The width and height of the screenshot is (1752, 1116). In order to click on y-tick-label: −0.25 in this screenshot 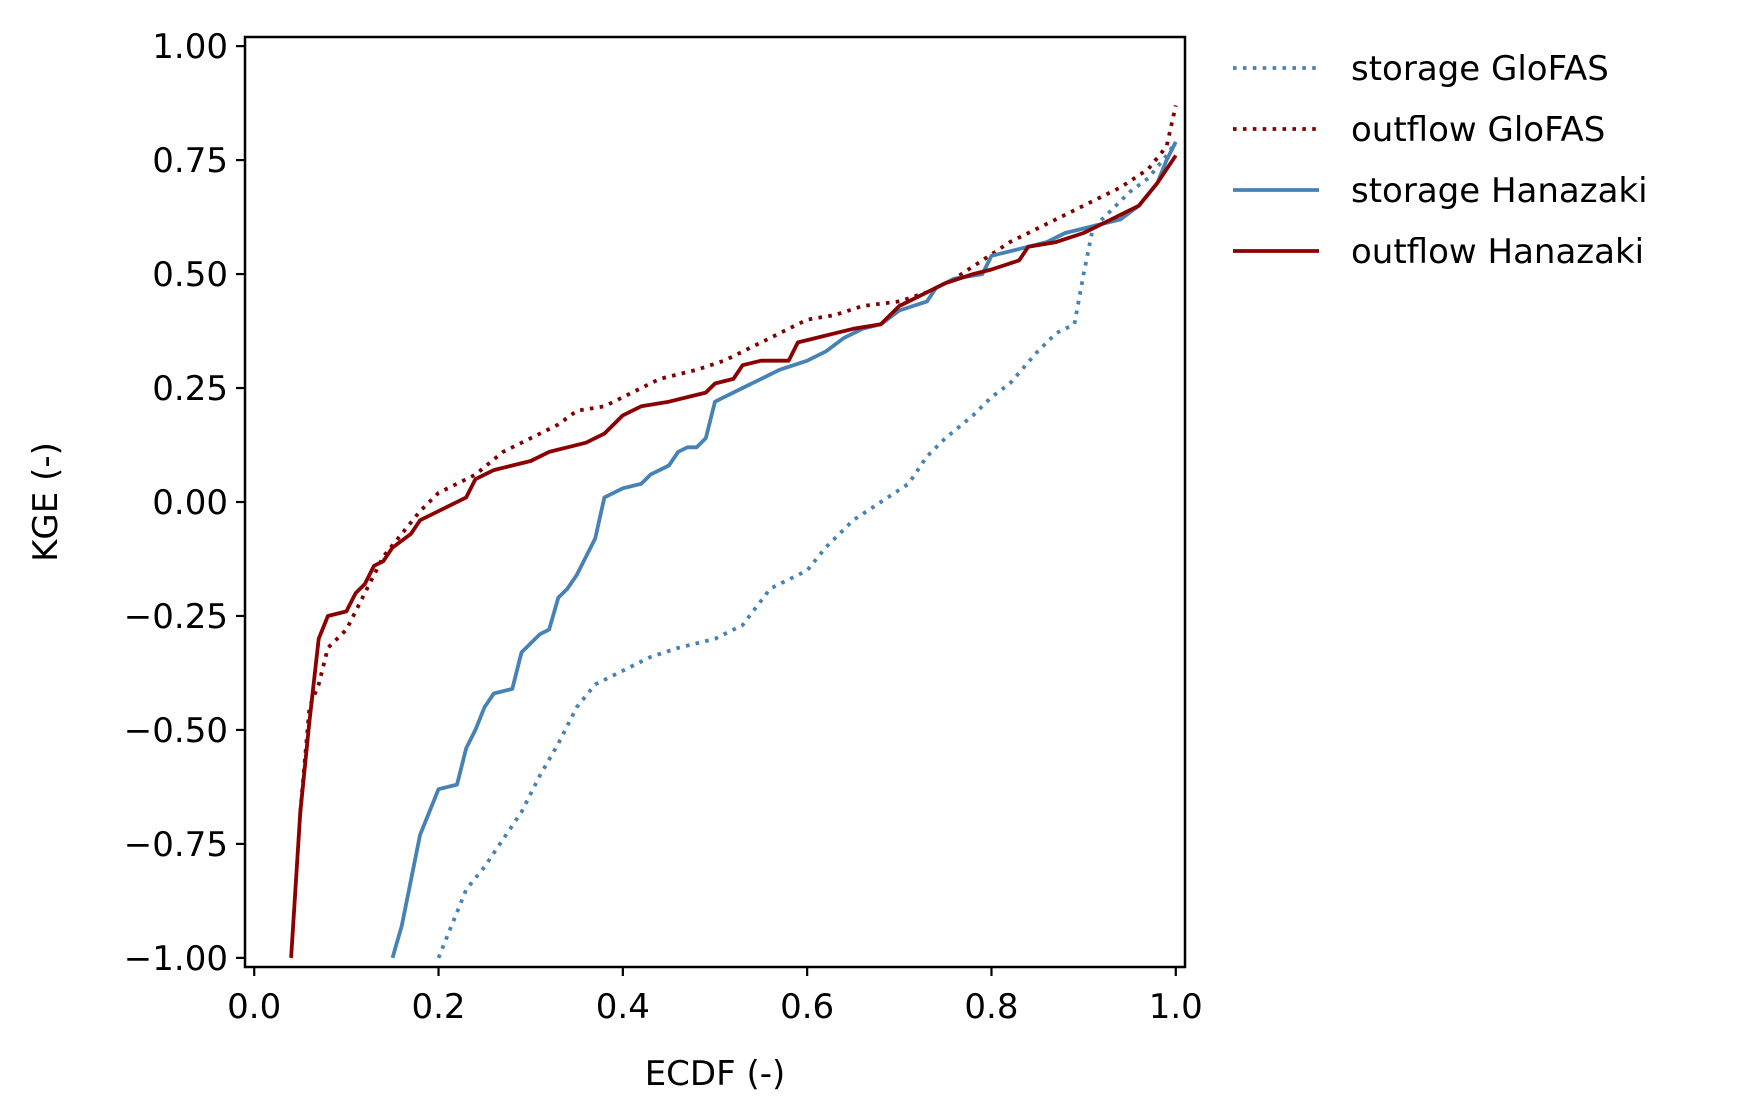, I will do `click(176, 617)`.